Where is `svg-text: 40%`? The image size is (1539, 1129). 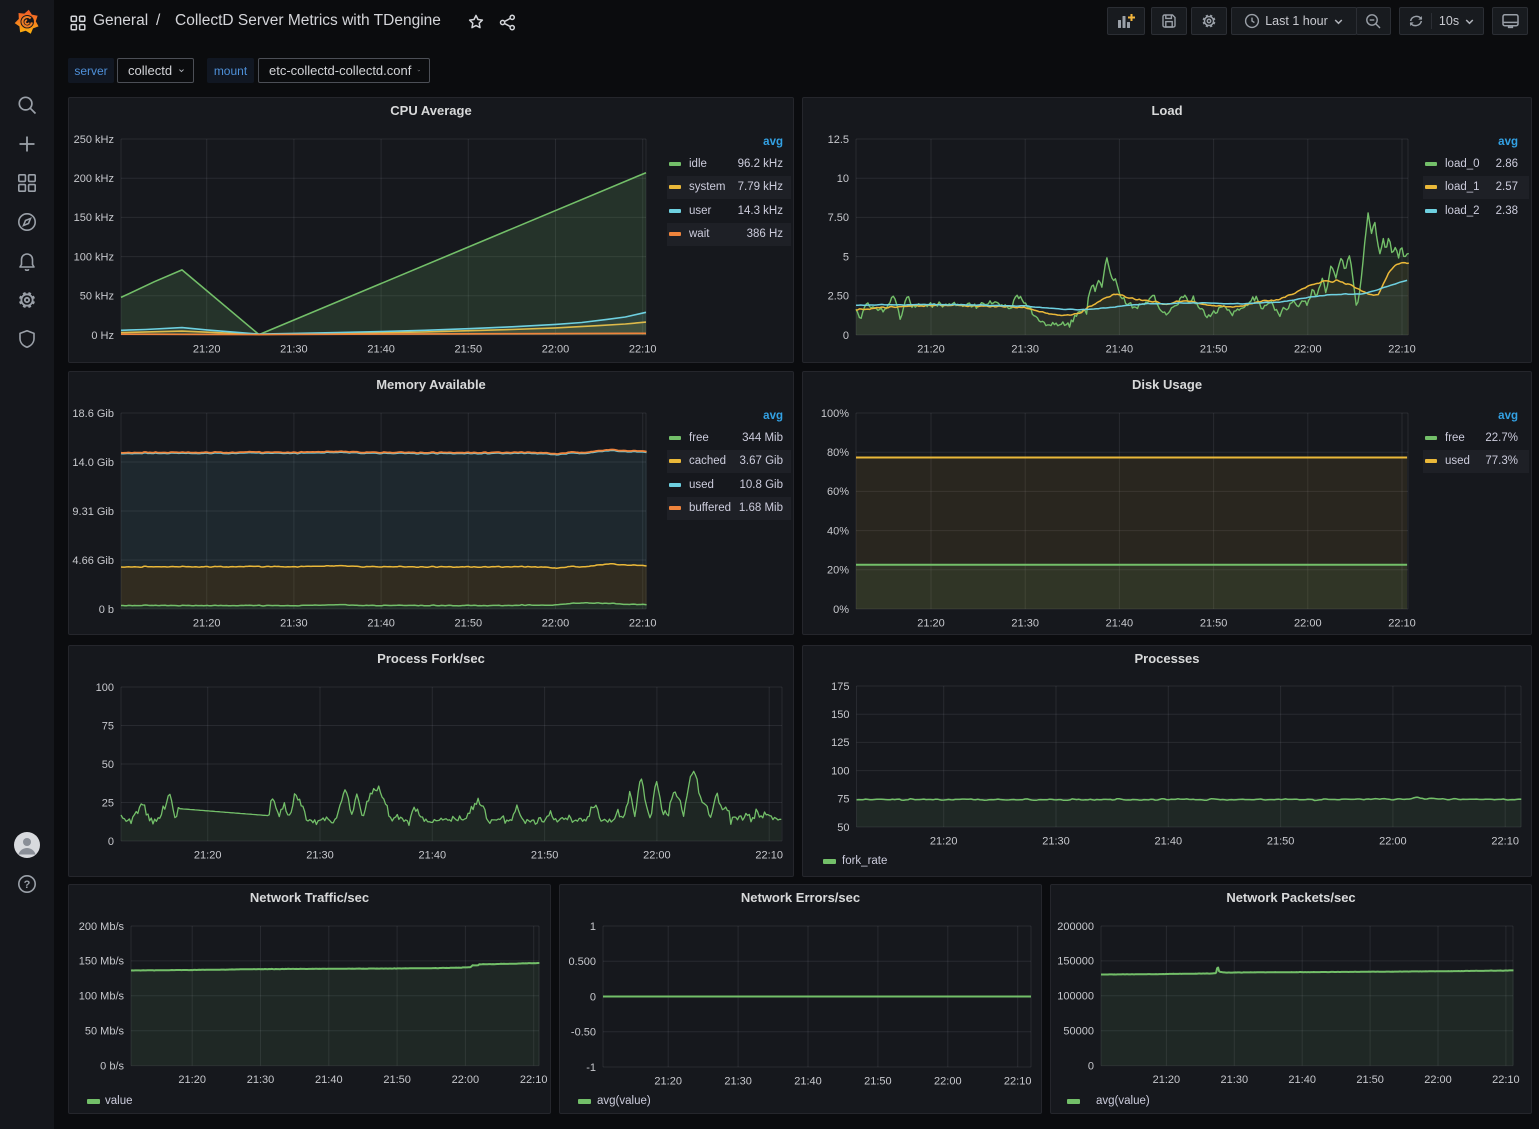
svg-text: 40% is located at coordinates (838, 531).